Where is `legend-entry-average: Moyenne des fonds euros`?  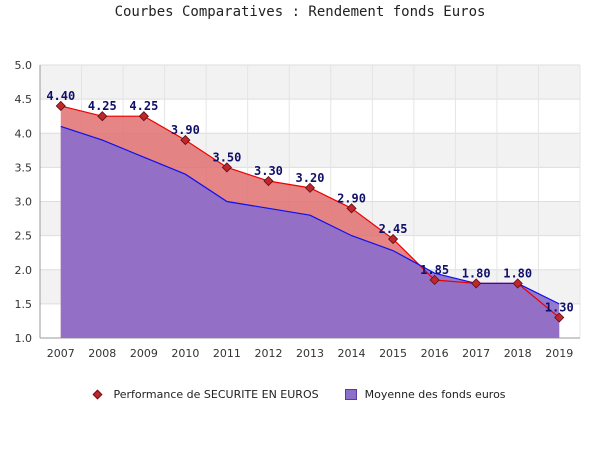 legend-entry-average: Moyenne des fonds euros is located at coordinates (425, 394).